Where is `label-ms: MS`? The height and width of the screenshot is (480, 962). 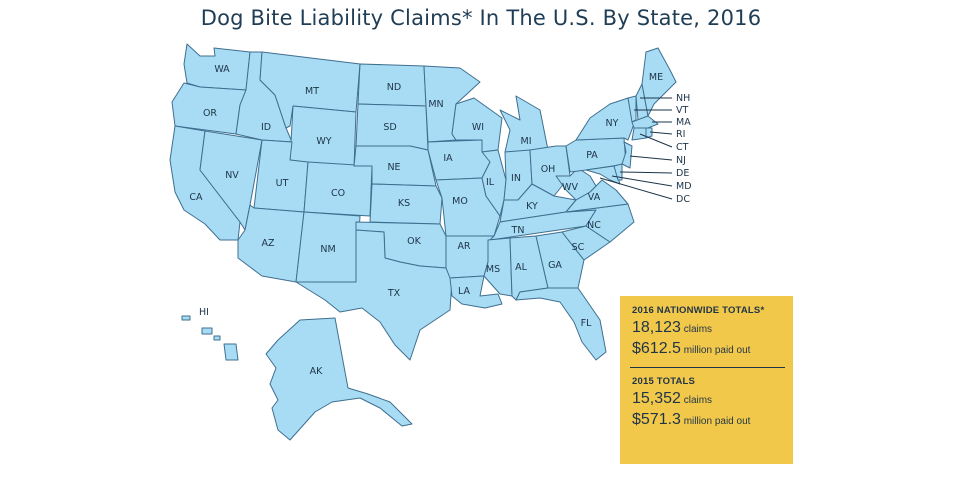
label-ms: MS is located at coordinates (493, 269).